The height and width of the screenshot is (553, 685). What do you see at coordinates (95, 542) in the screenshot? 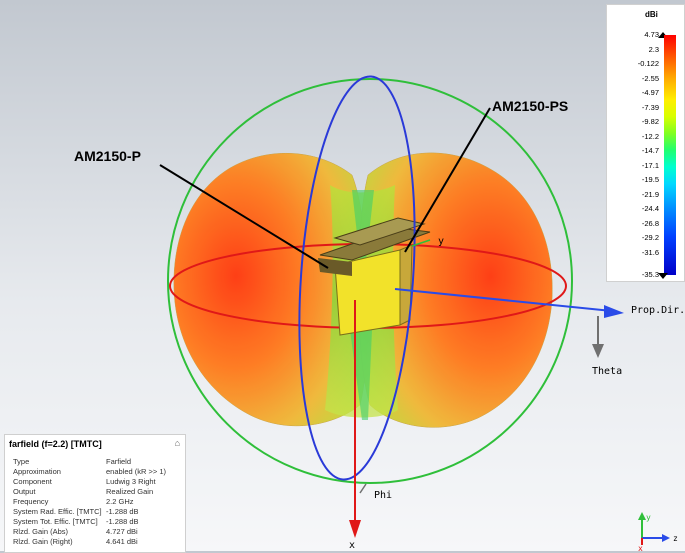
I see `info-row: Rlzd. Gain (Right) 4.641 dBi` at bounding box center [95, 542].